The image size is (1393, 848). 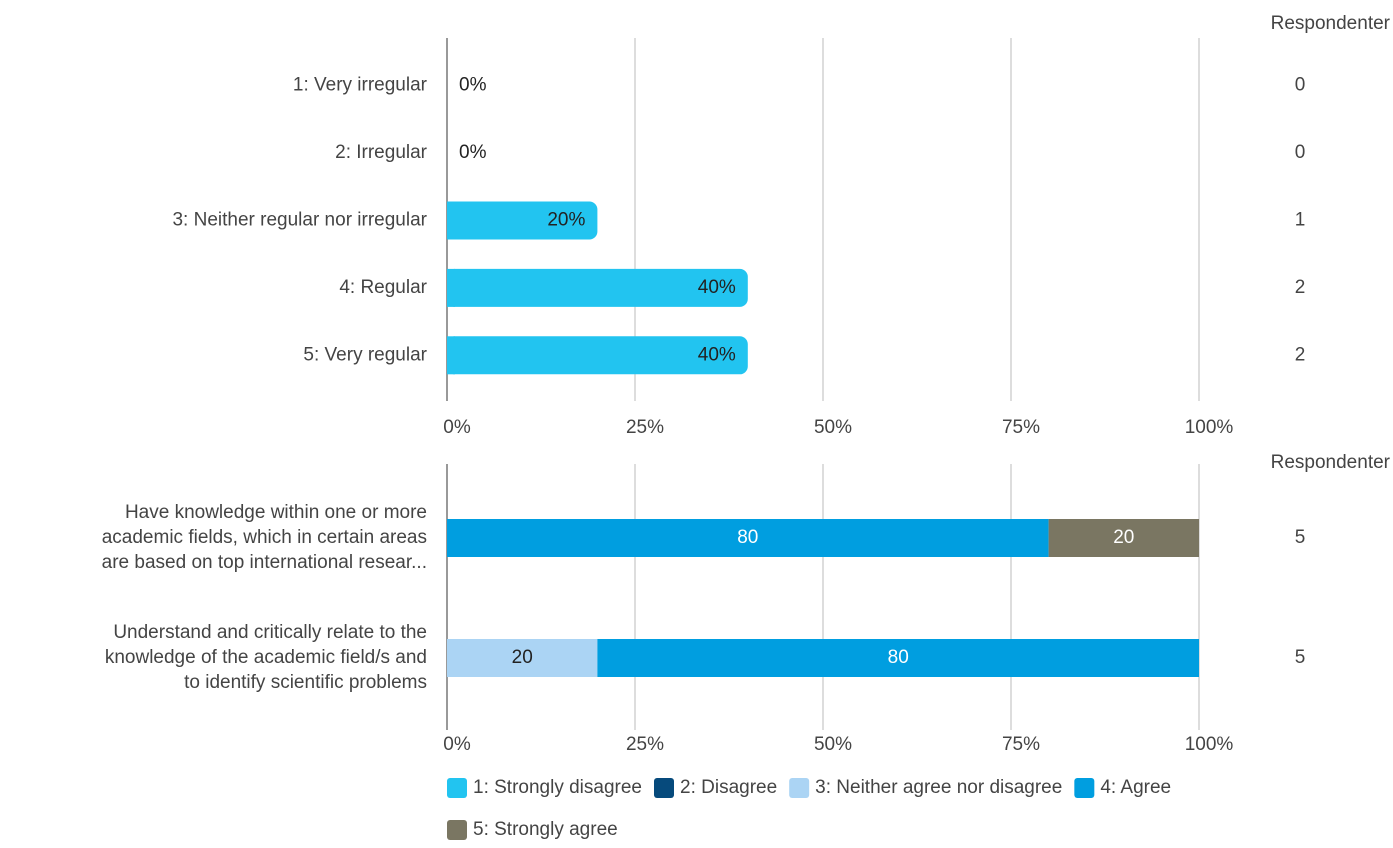 I want to click on legend-item: 2: Disagree, so click(x=715, y=787).